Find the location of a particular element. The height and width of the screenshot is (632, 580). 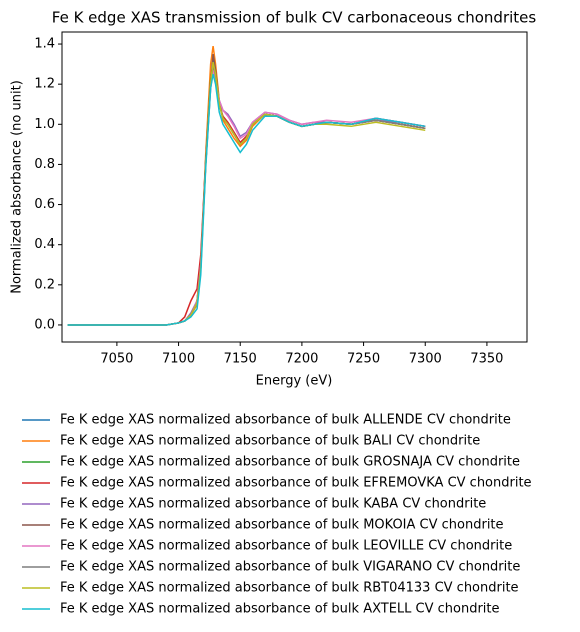

y-tick-label: 1.0 is located at coordinates (44, 124).